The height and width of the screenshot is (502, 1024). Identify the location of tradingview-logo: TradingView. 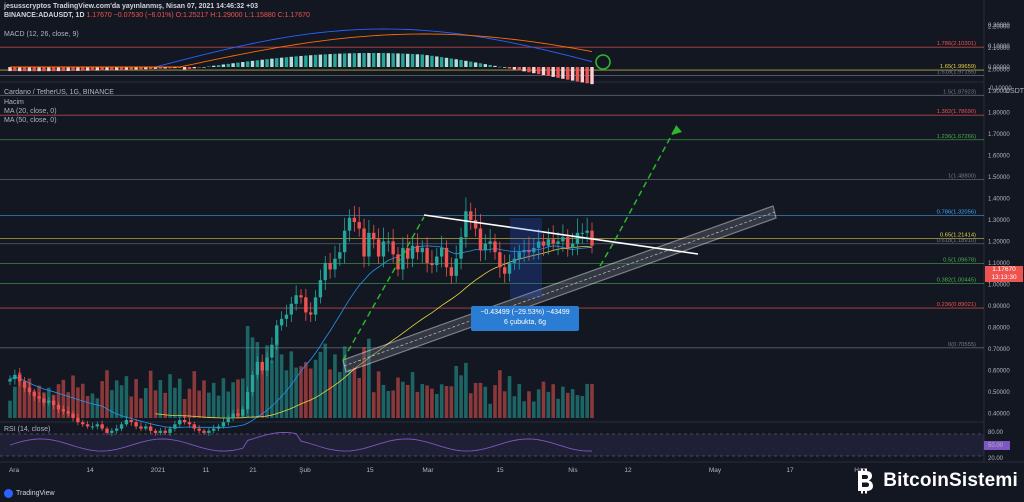
(29, 493).